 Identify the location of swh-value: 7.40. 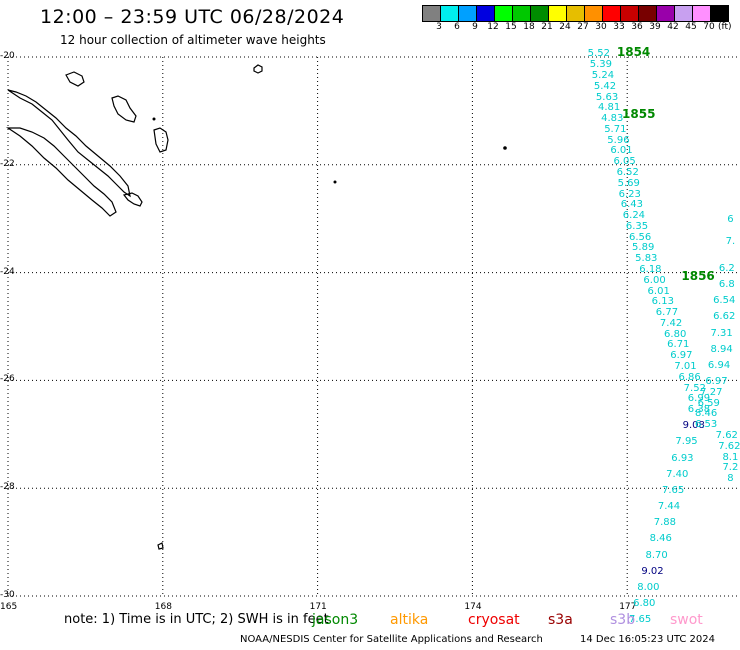
(677, 474).